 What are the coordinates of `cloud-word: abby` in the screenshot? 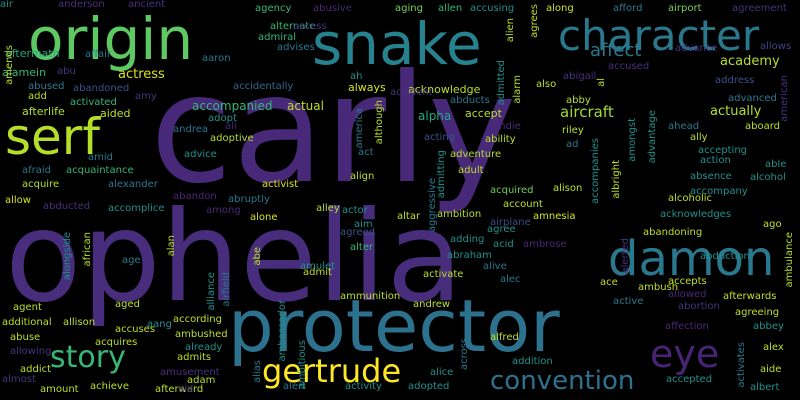 It's located at (578, 100).